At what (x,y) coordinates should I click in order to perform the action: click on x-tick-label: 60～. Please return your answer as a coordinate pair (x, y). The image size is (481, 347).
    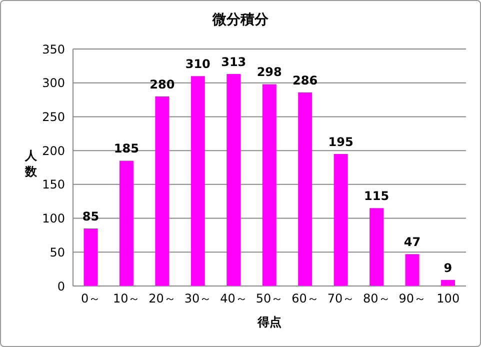
    Looking at the image, I should click on (305, 299).